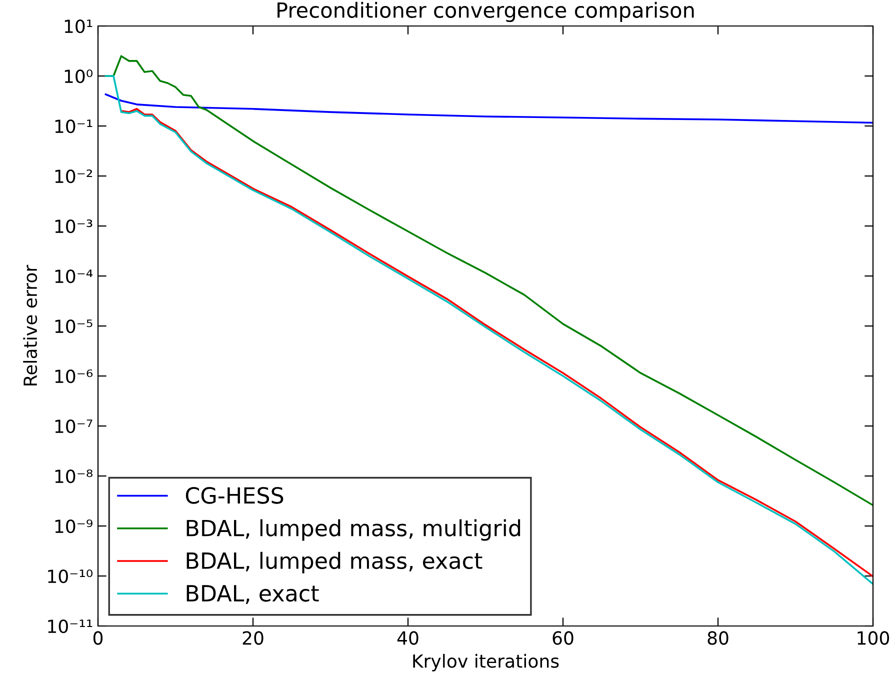 The image size is (895, 689). What do you see at coordinates (73, 176) in the screenshot?
I see `y-tick-label: 10⁻²` at bounding box center [73, 176].